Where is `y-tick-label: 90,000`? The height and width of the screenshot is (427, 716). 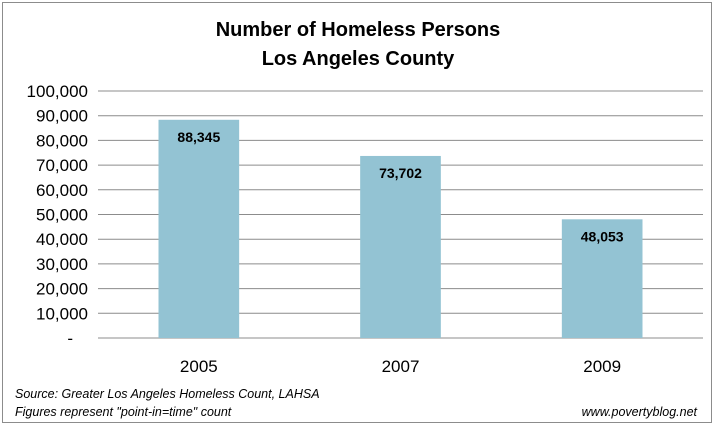
y-tick-label: 90,000 is located at coordinates (62, 116).